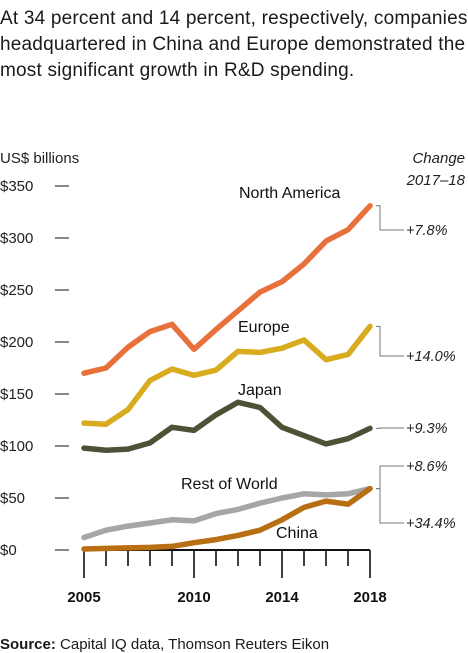  Describe the element at coordinates (438, 158) in the screenshot. I see `change-header-line1: Change` at that location.